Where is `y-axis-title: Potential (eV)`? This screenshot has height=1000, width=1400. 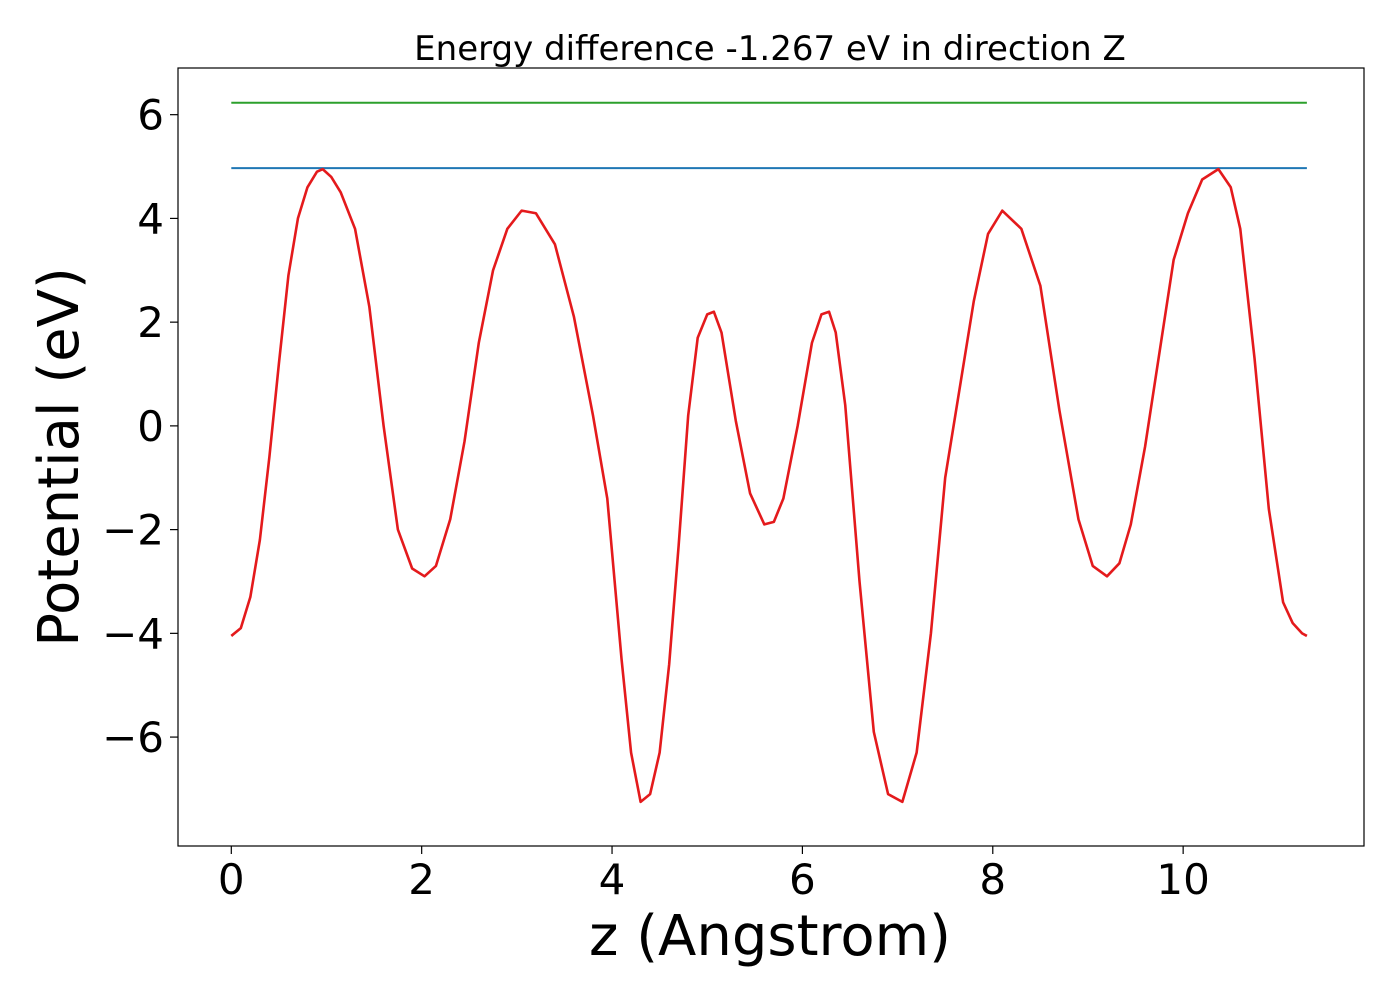 y-axis-title: Potential (eV) is located at coordinates (59, 457).